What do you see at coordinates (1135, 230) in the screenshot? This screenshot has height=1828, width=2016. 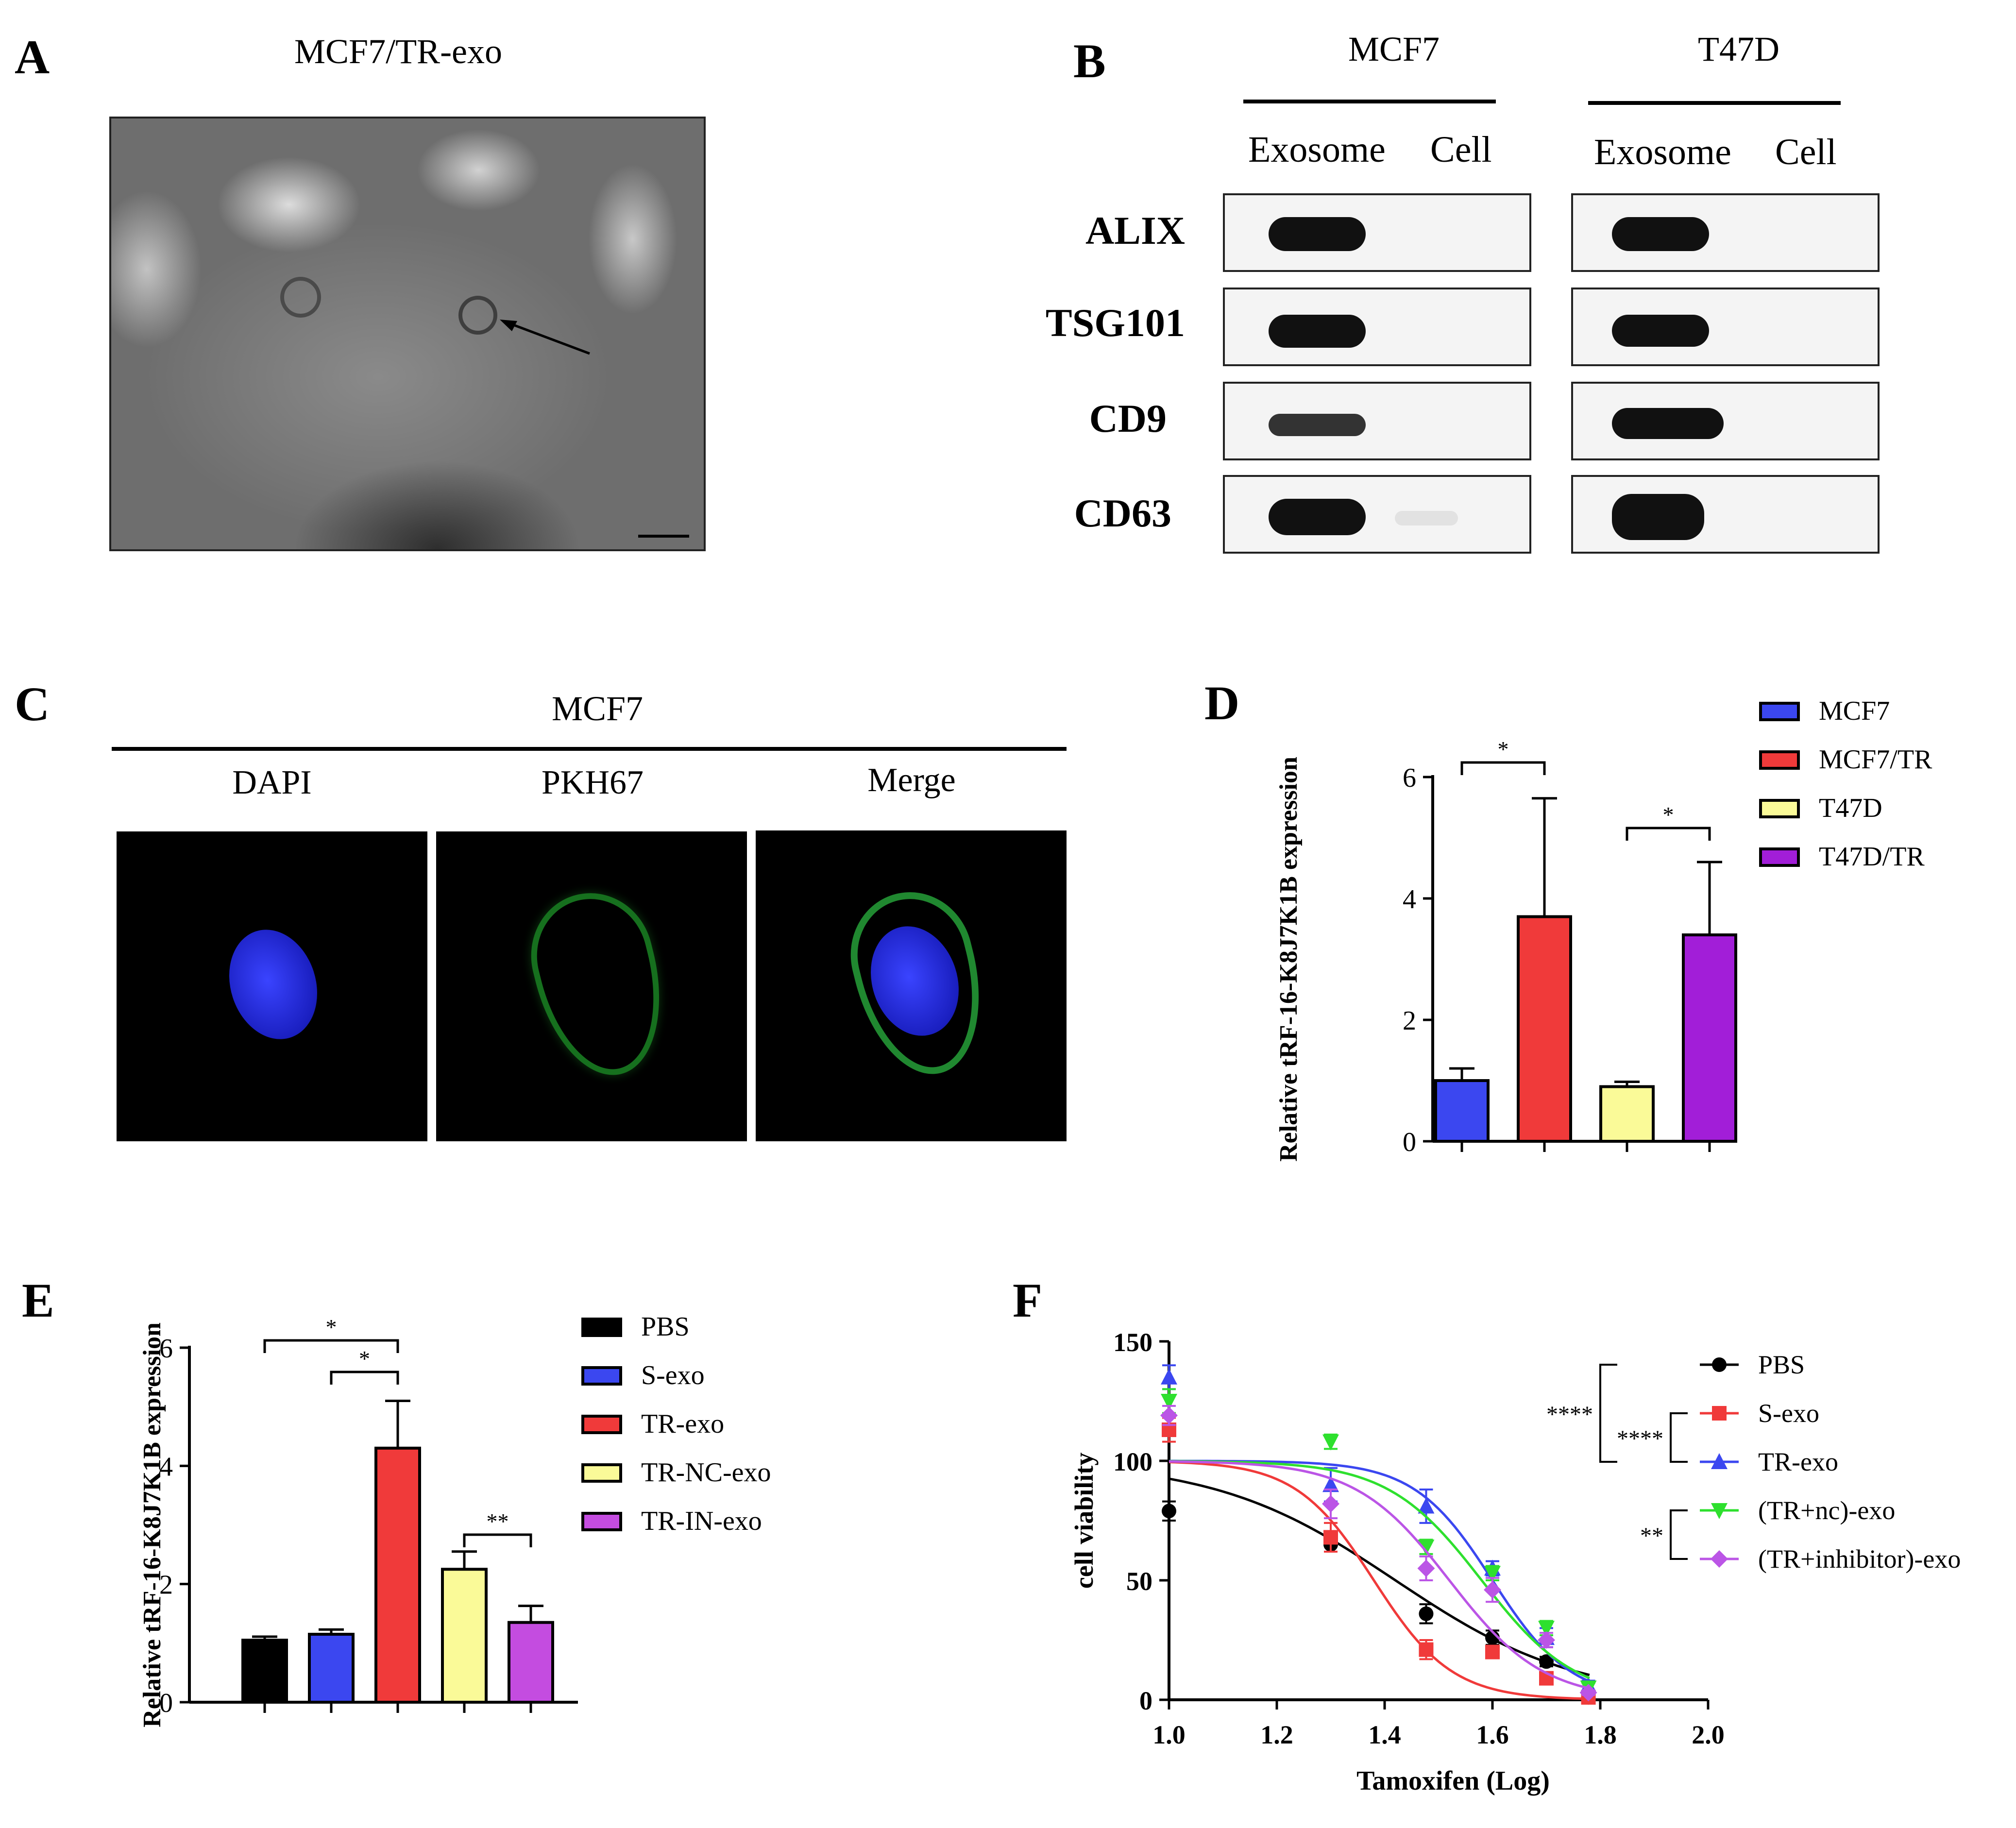 I see `protein-label-alix: ALIX` at bounding box center [1135, 230].